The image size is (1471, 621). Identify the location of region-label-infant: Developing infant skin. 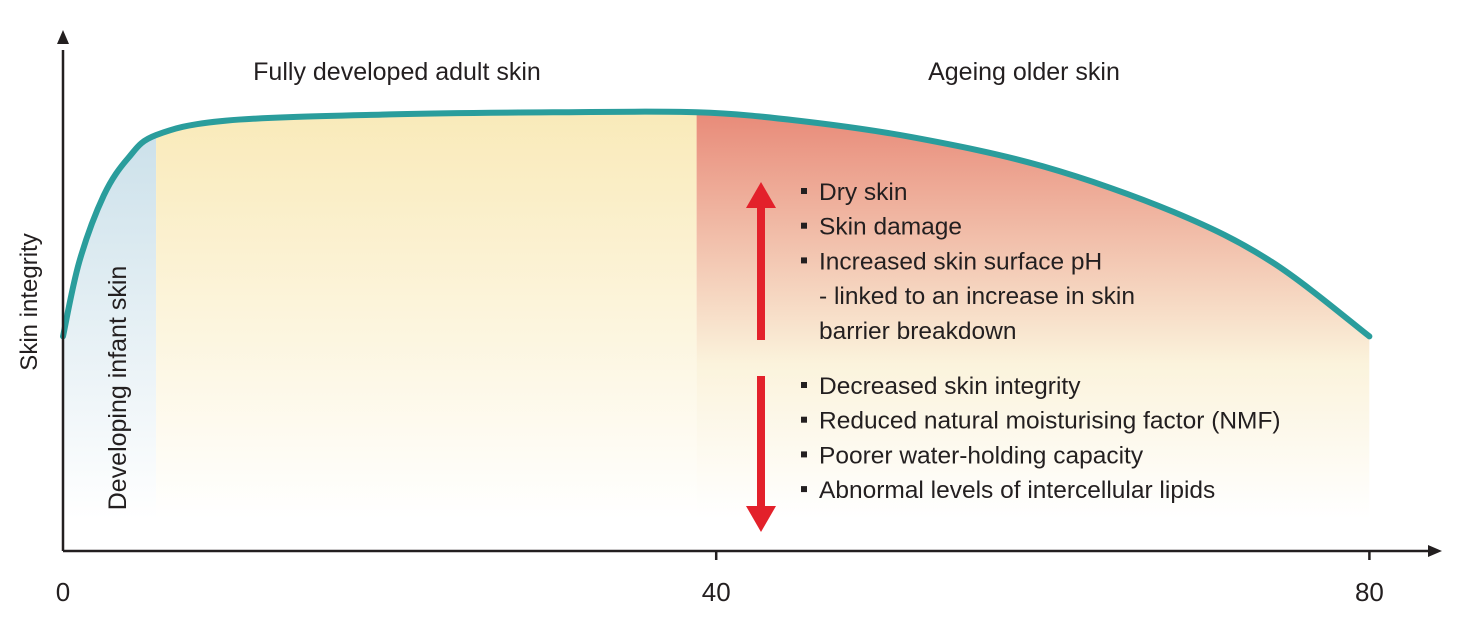
(118, 388).